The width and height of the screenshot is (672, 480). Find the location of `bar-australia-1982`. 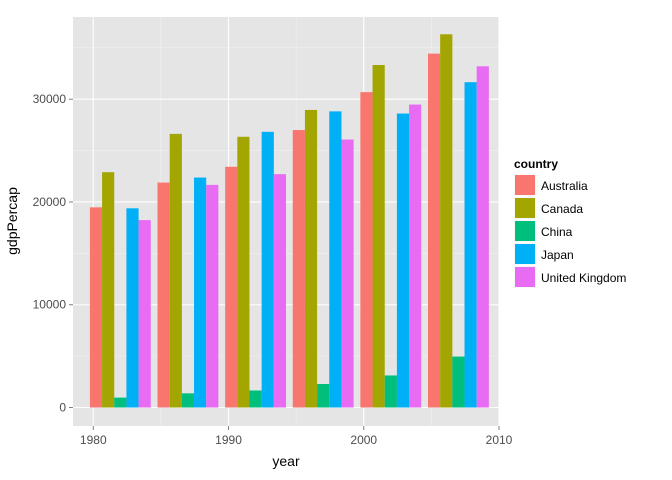

bar-australia-1982 is located at coordinates (96, 307).